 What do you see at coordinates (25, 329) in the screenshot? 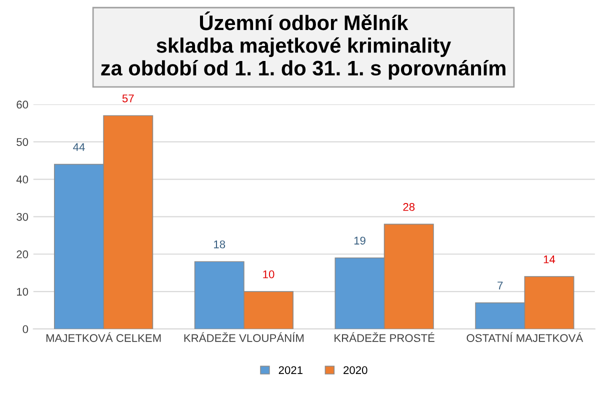
I see `y-tick-label: 0` at bounding box center [25, 329].